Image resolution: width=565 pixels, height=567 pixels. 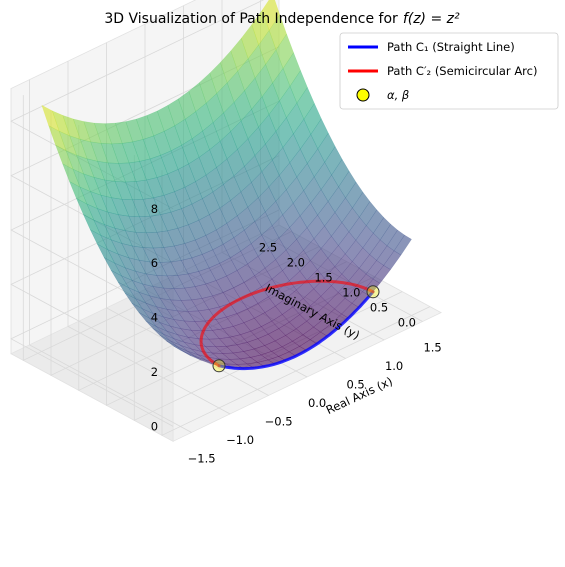 What do you see at coordinates (394, 366) in the screenshot?
I see `x-tick-label: 1.0` at bounding box center [394, 366].